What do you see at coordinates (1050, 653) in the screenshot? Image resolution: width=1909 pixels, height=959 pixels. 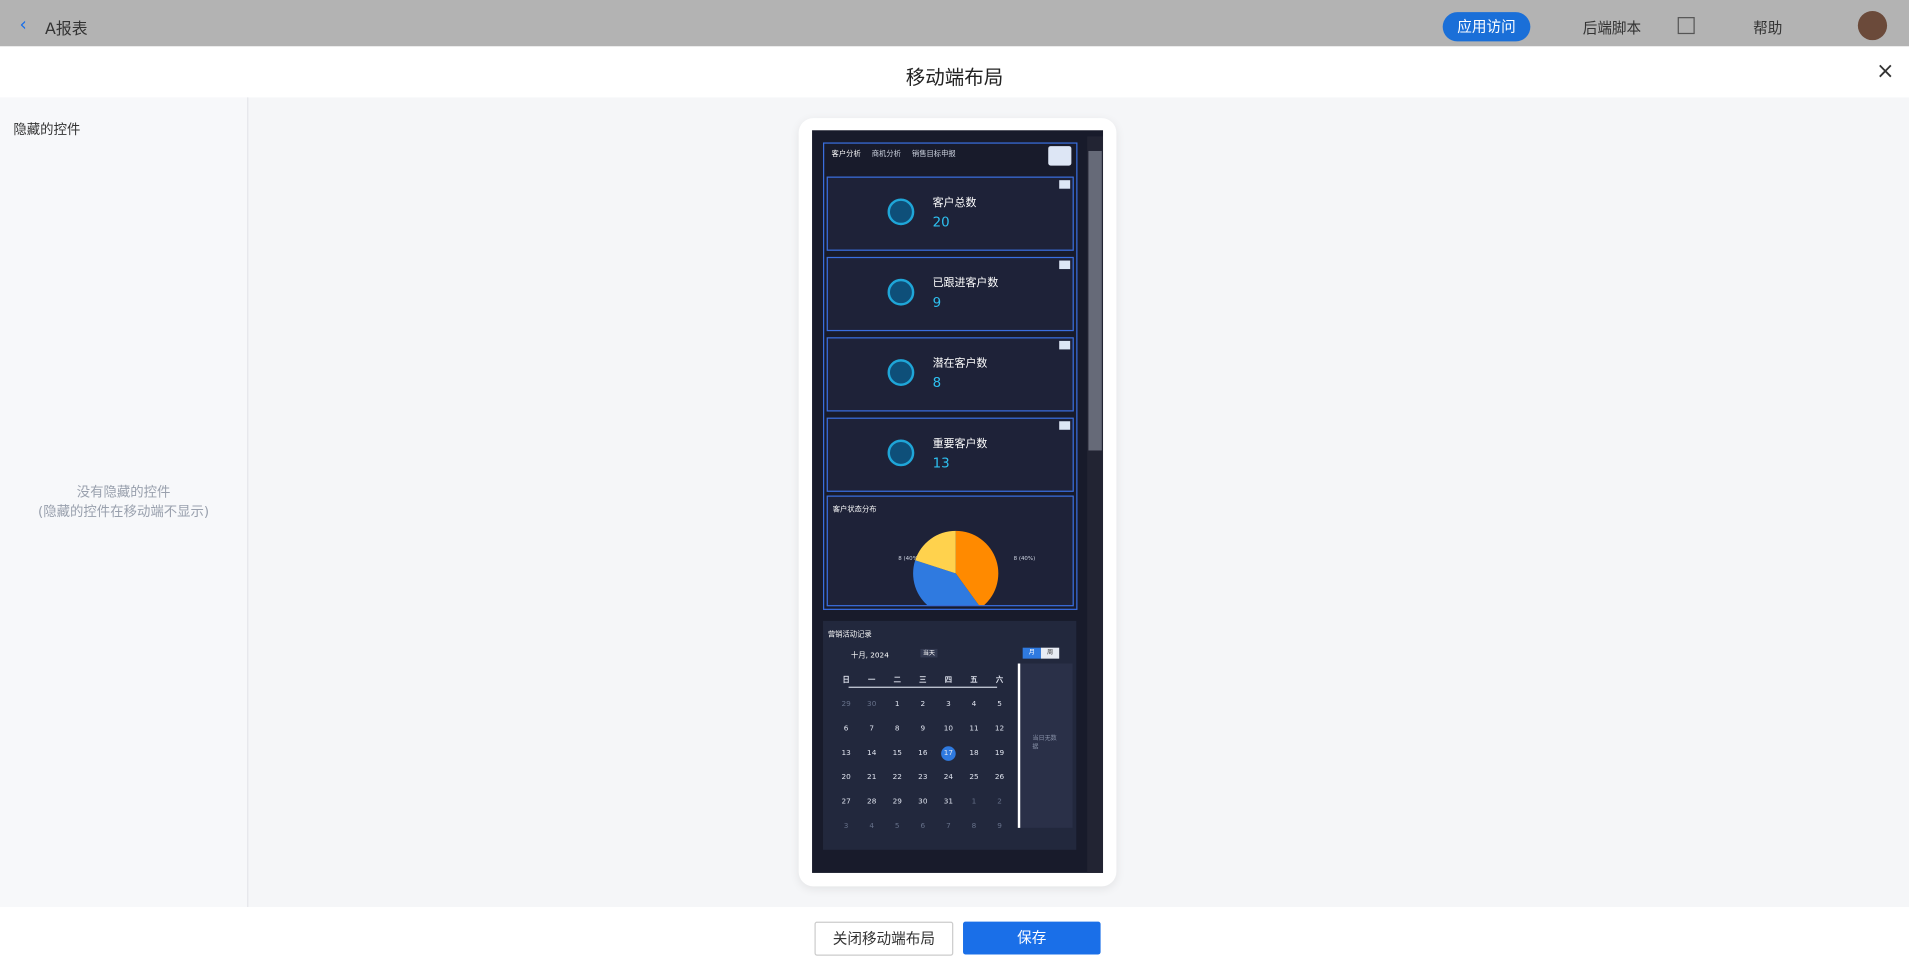 I see `week-view: 周` at bounding box center [1050, 653].